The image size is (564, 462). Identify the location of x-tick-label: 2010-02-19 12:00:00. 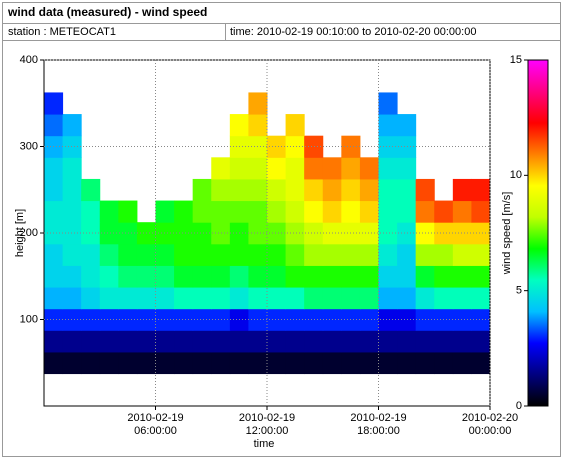
(267, 424).